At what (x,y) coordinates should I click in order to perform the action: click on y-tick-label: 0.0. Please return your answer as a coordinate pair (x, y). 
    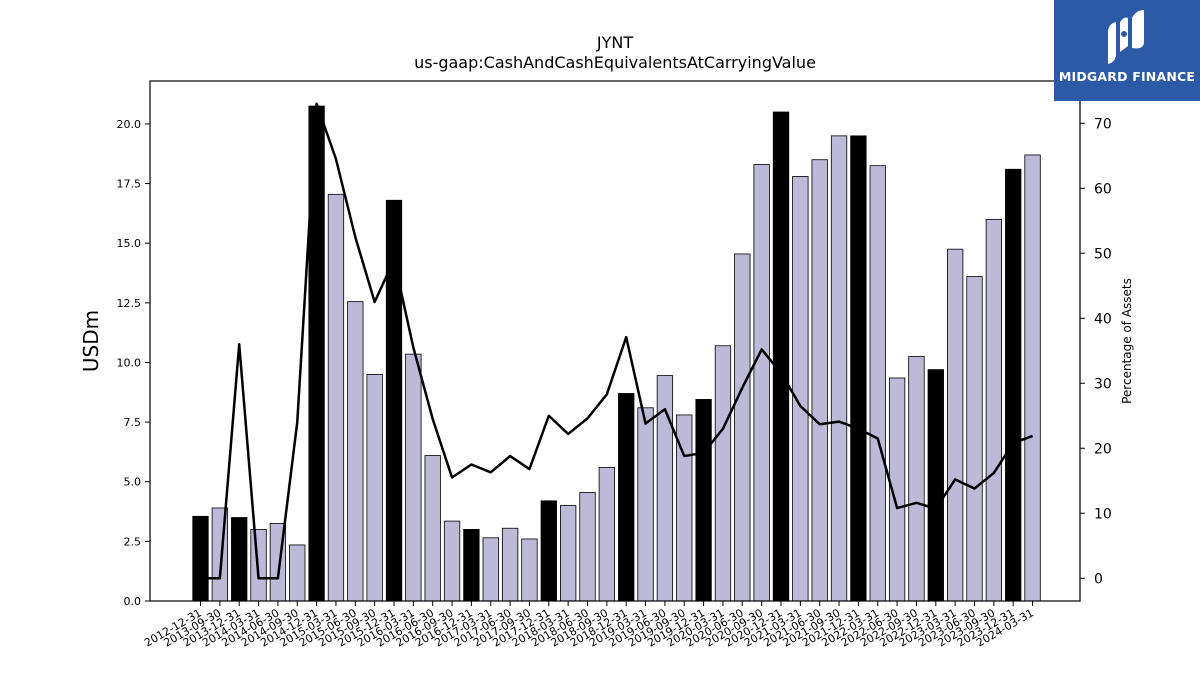
    Looking at the image, I should click on (133, 601).